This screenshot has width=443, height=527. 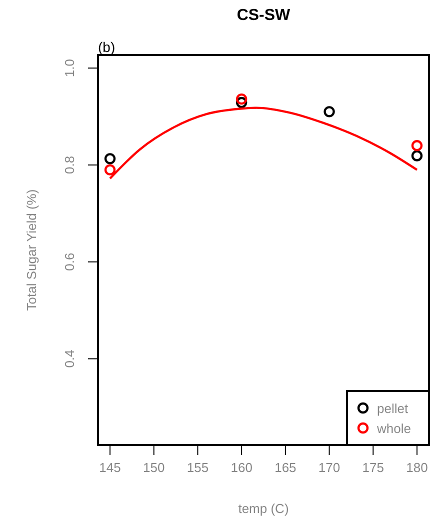 What do you see at coordinates (110, 467) in the screenshot?
I see `x-tick-label: 145` at bounding box center [110, 467].